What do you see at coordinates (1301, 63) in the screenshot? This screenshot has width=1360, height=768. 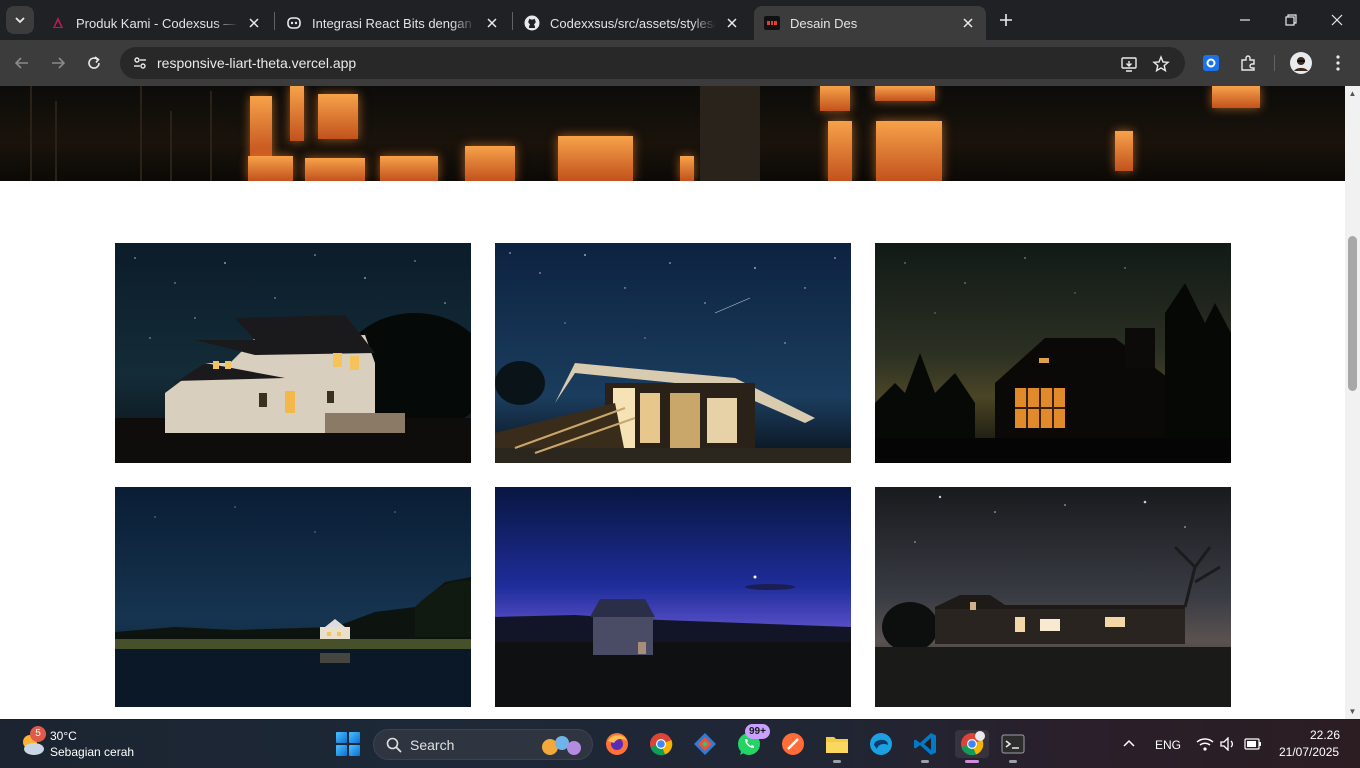 I see `profile-avatar` at bounding box center [1301, 63].